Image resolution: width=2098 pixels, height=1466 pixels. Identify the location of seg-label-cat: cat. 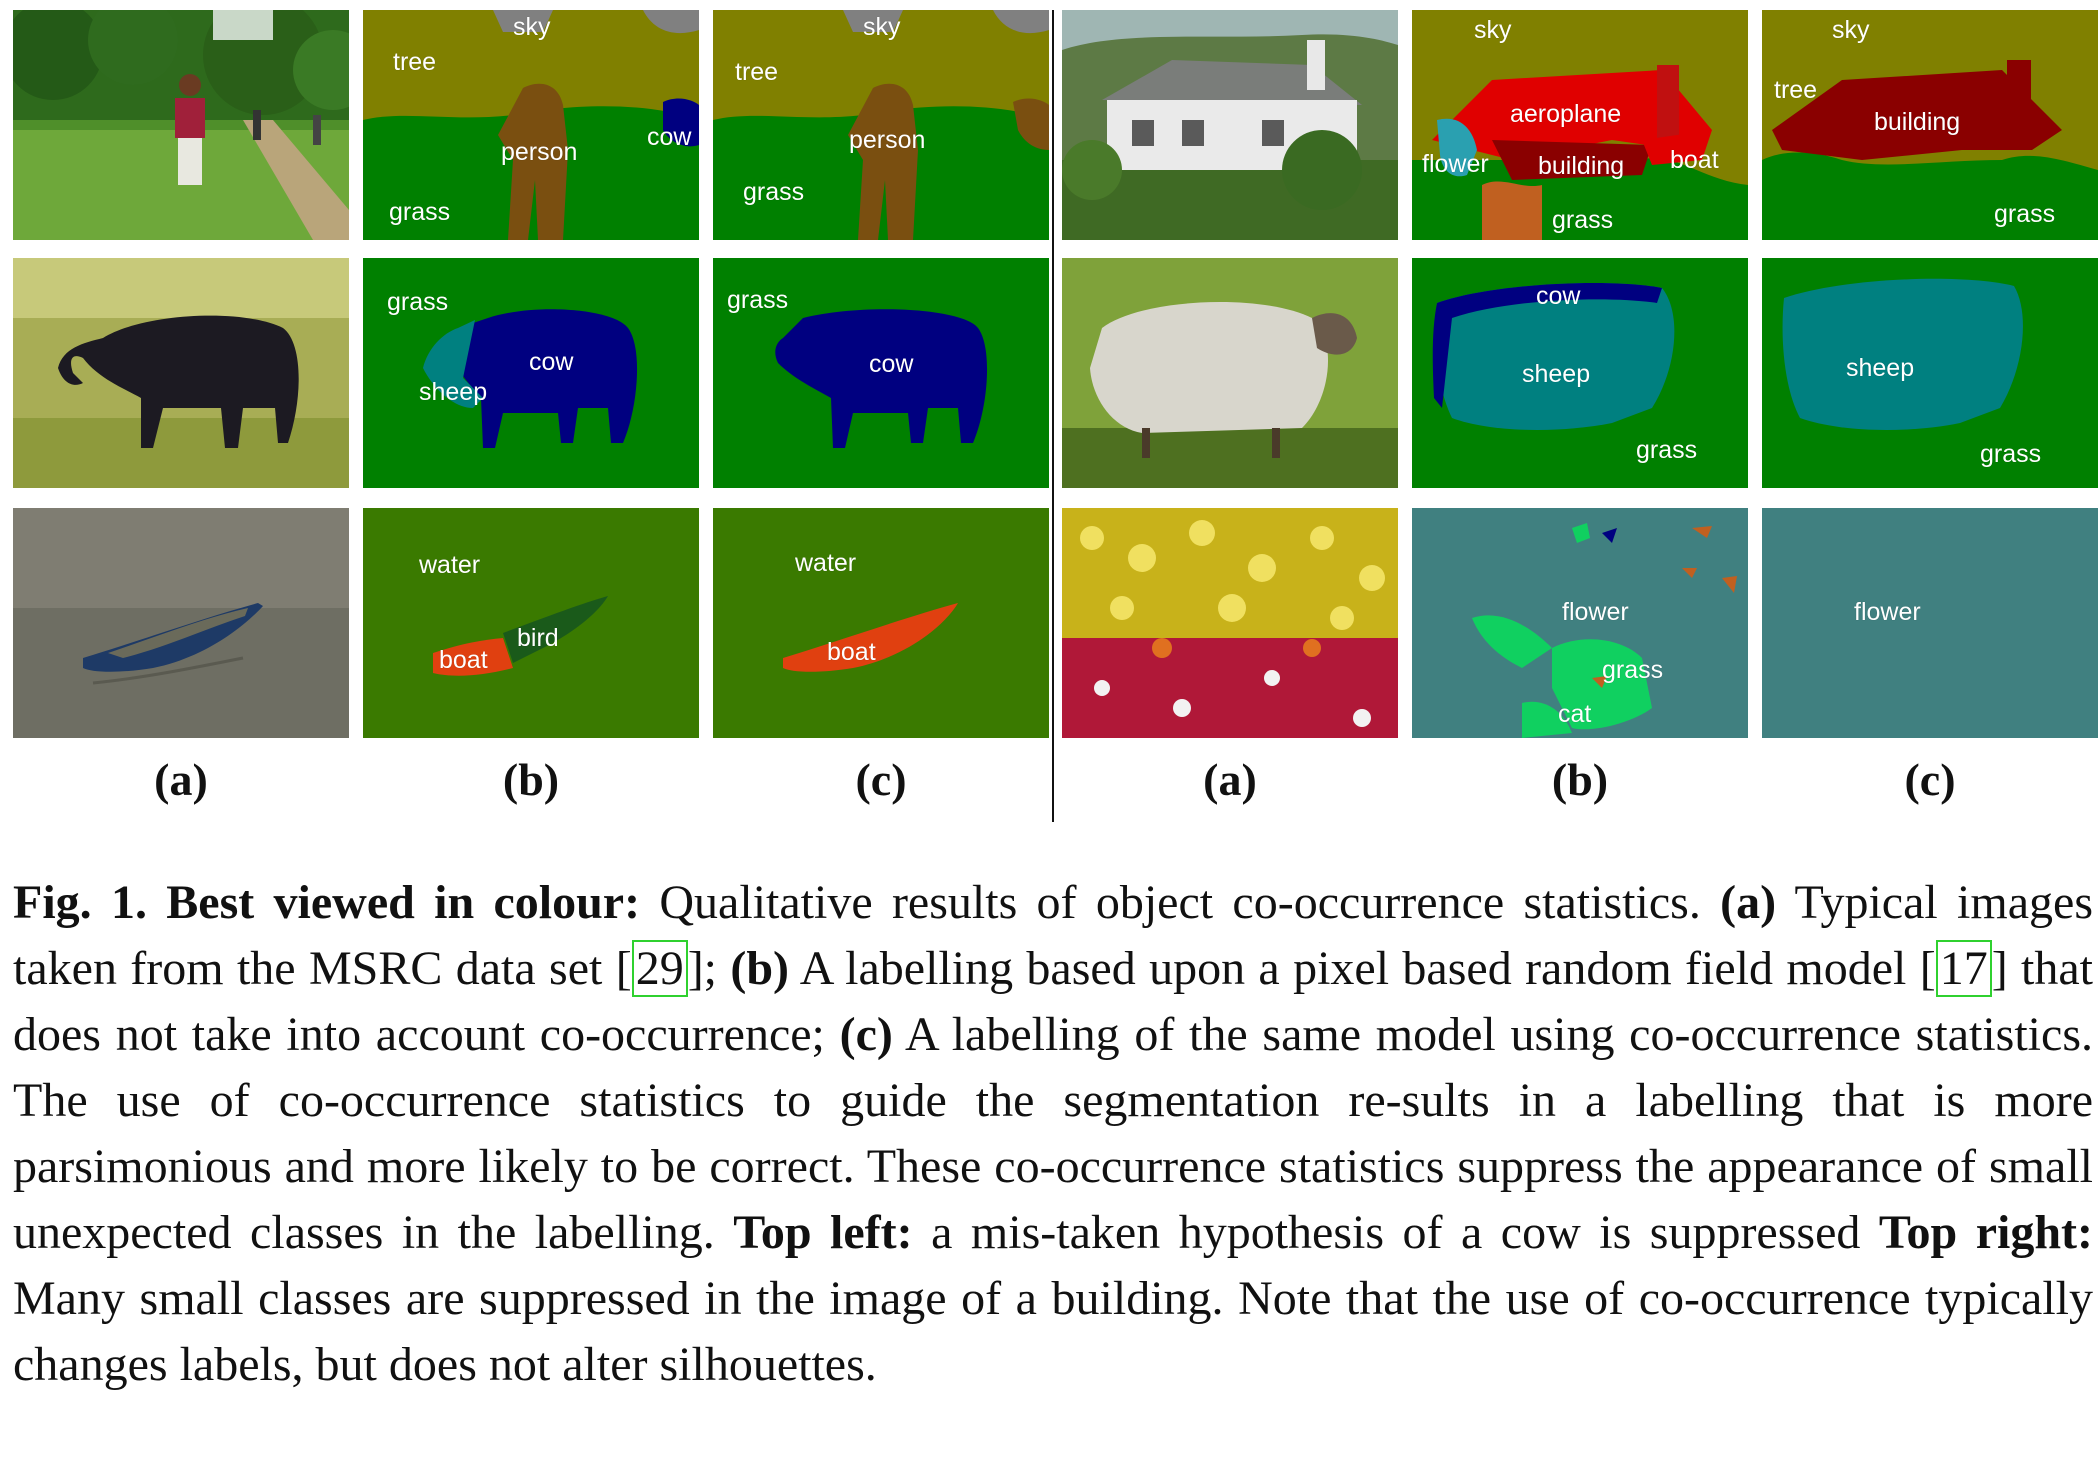
(1575, 714).